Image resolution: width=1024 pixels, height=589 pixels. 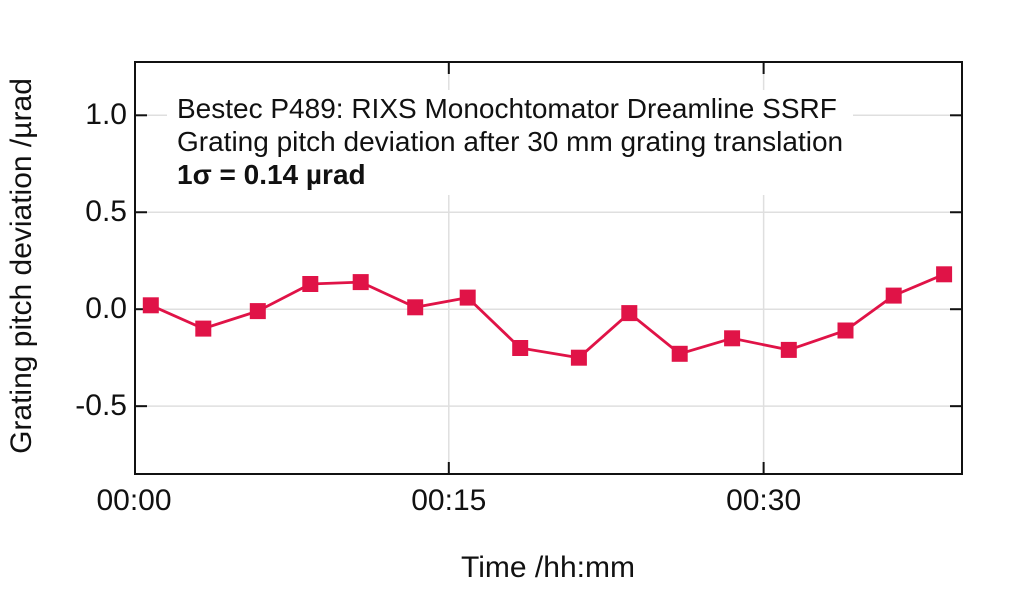 I want to click on y-tick-label: 0.0, so click(x=106, y=309).